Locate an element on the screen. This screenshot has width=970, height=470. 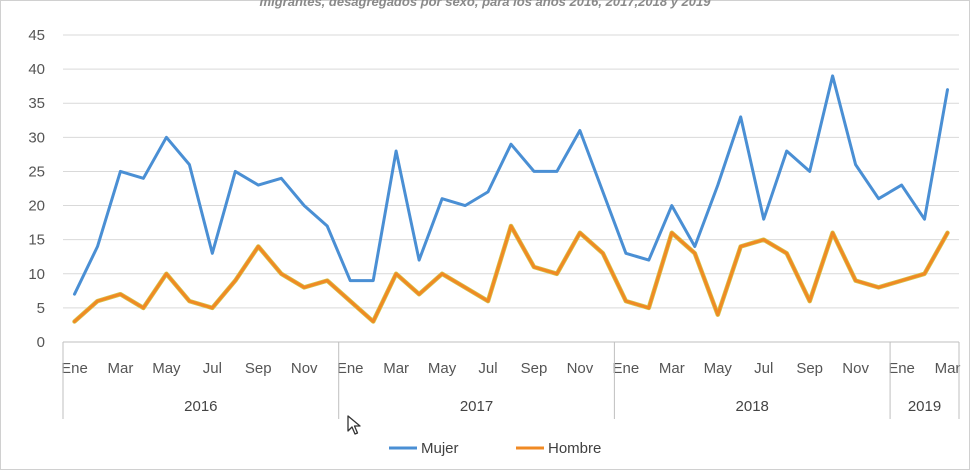
y-tick-label: 5 is located at coordinates (41, 308).